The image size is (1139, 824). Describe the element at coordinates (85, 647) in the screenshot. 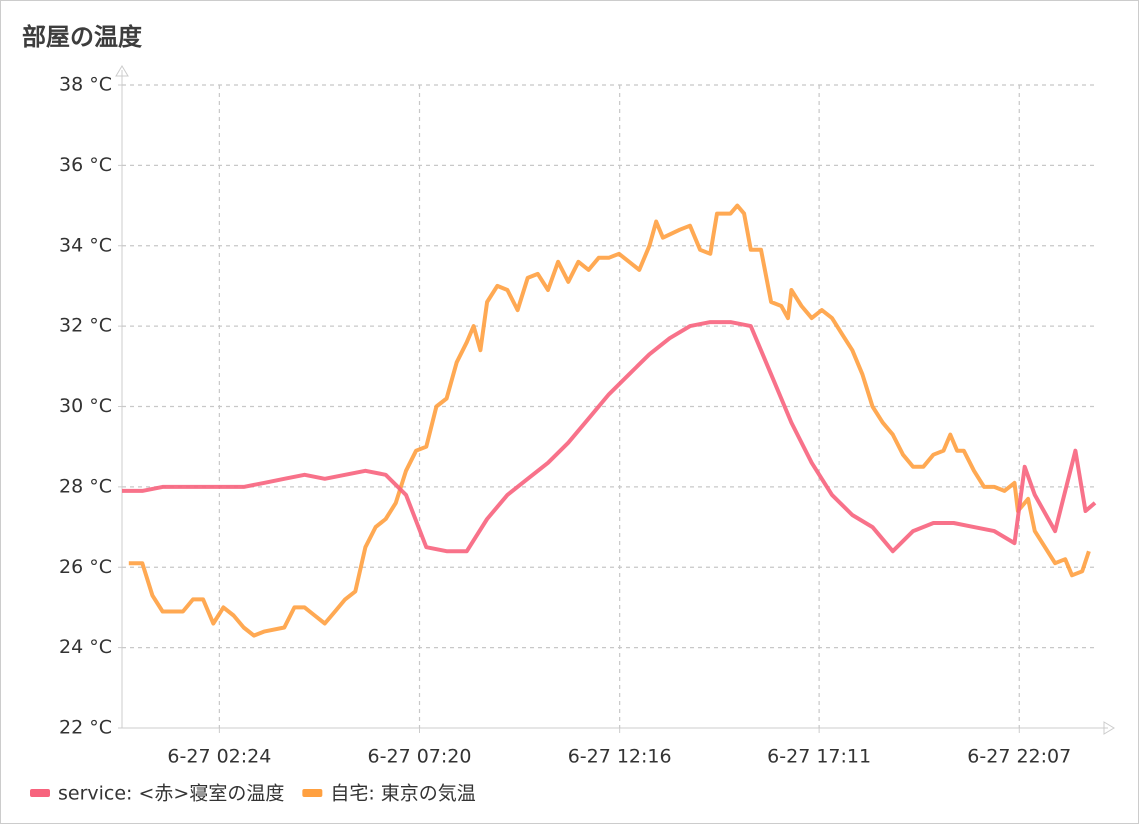

I see `y-tick-label: 24 °C` at that location.